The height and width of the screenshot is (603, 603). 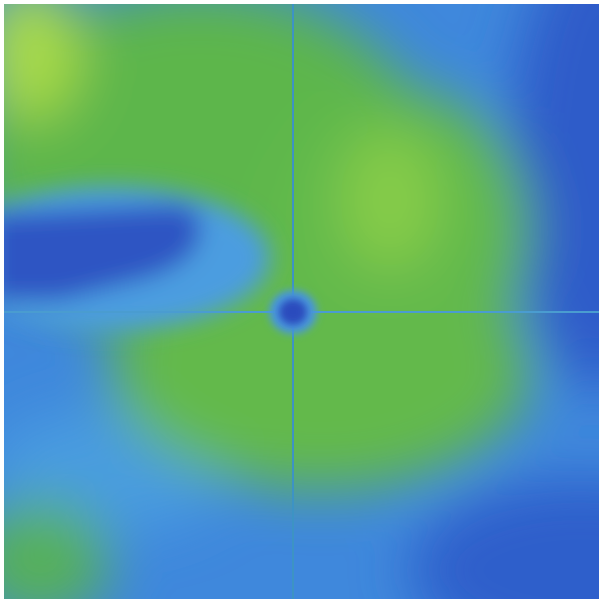 I want to click on cold-tongue, so click(x=137, y=258).